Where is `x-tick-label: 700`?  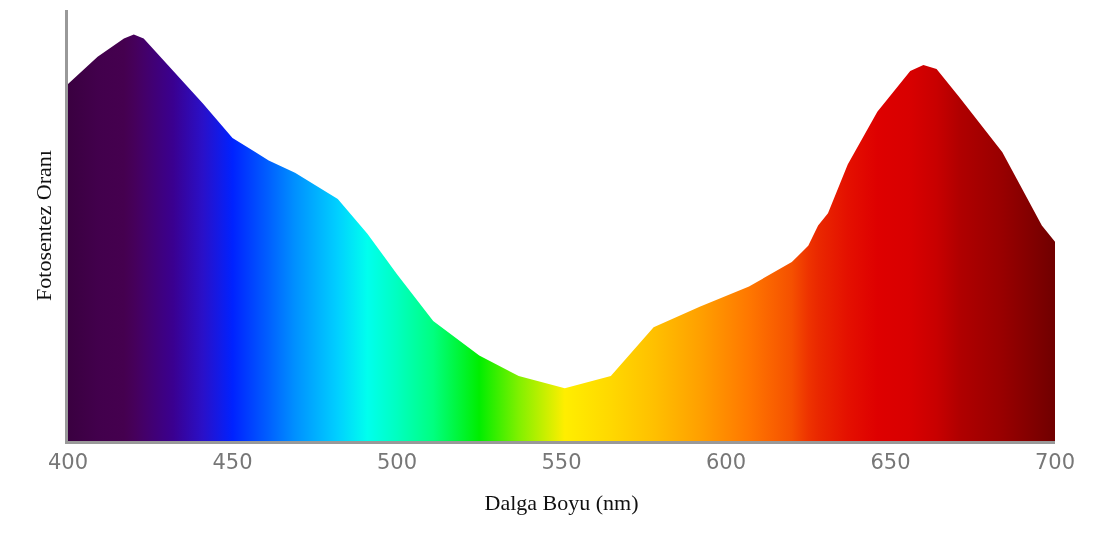 x-tick-label: 700 is located at coordinates (1055, 462).